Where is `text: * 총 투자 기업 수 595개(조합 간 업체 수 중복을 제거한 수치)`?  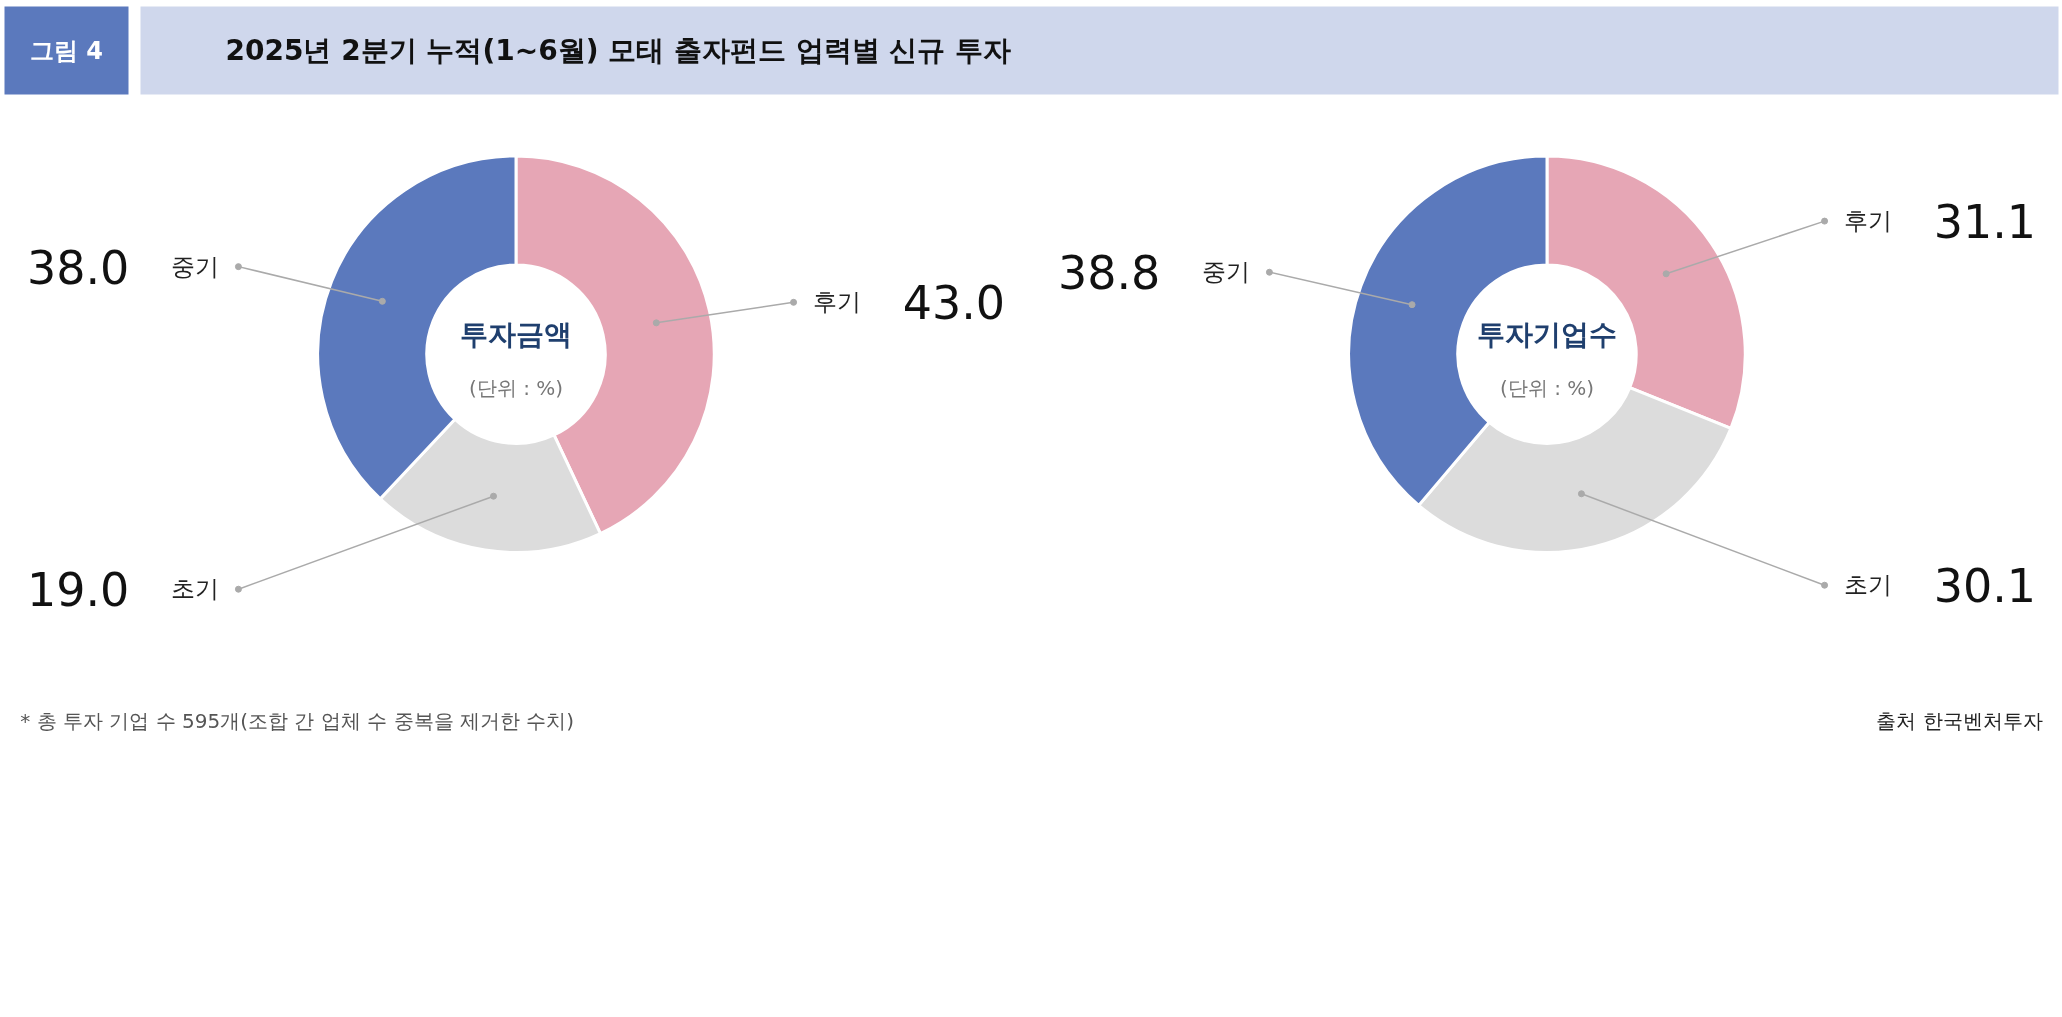 text: * 총 투자 기업 수 595개(조합 간 업체 수 중복을 제거한 수치) is located at coordinates (297, 721).